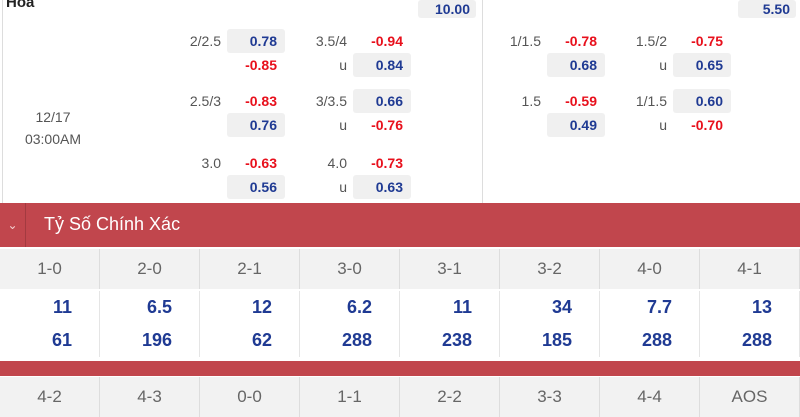 The image size is (800, 417). Describe the element at coordinates (382, 187) in the screenshot. I see `odds-value: 0.63` at that location.